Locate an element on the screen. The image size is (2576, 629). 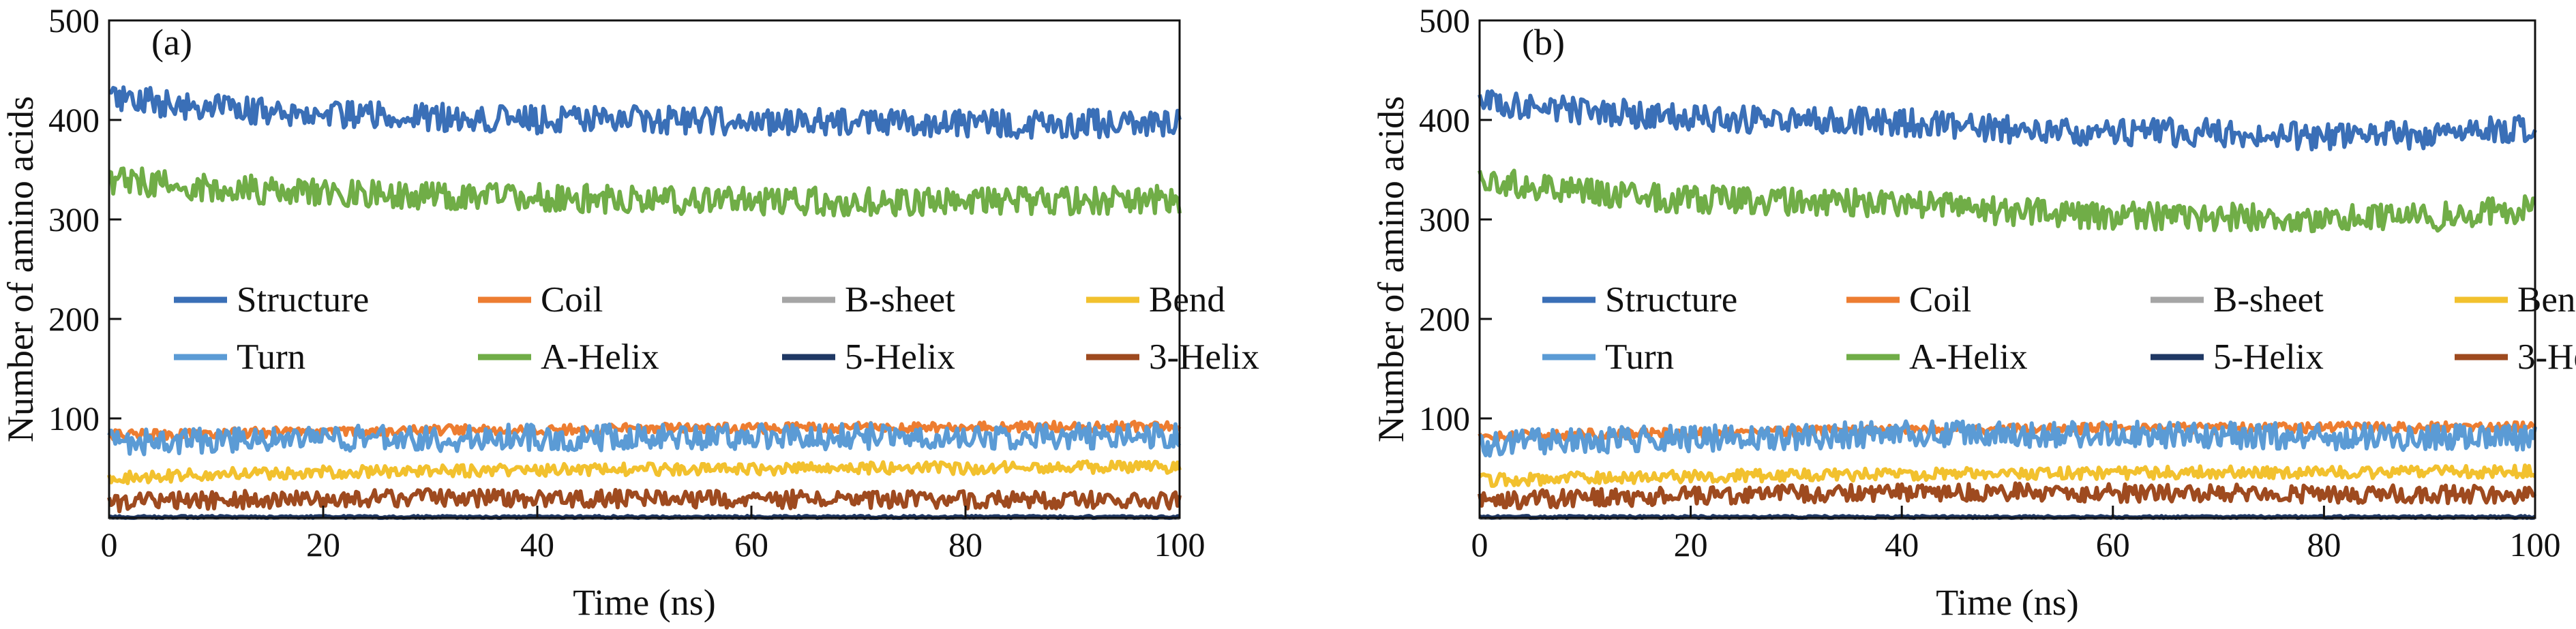
series-line-5-helix is located at coordinates (2007, 517).